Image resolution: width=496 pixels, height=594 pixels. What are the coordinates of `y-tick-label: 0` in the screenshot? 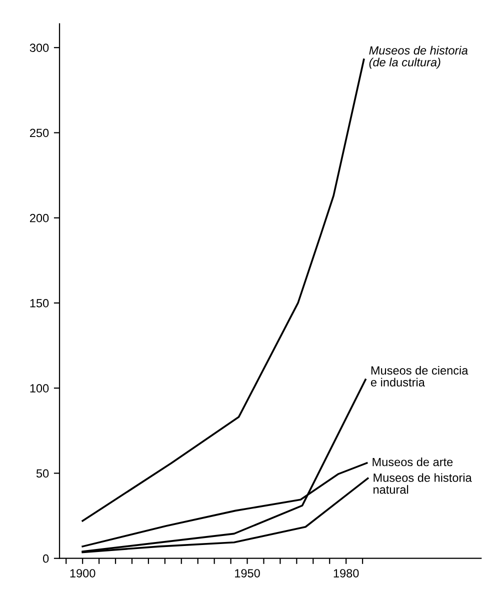 It's located at (46, 558).